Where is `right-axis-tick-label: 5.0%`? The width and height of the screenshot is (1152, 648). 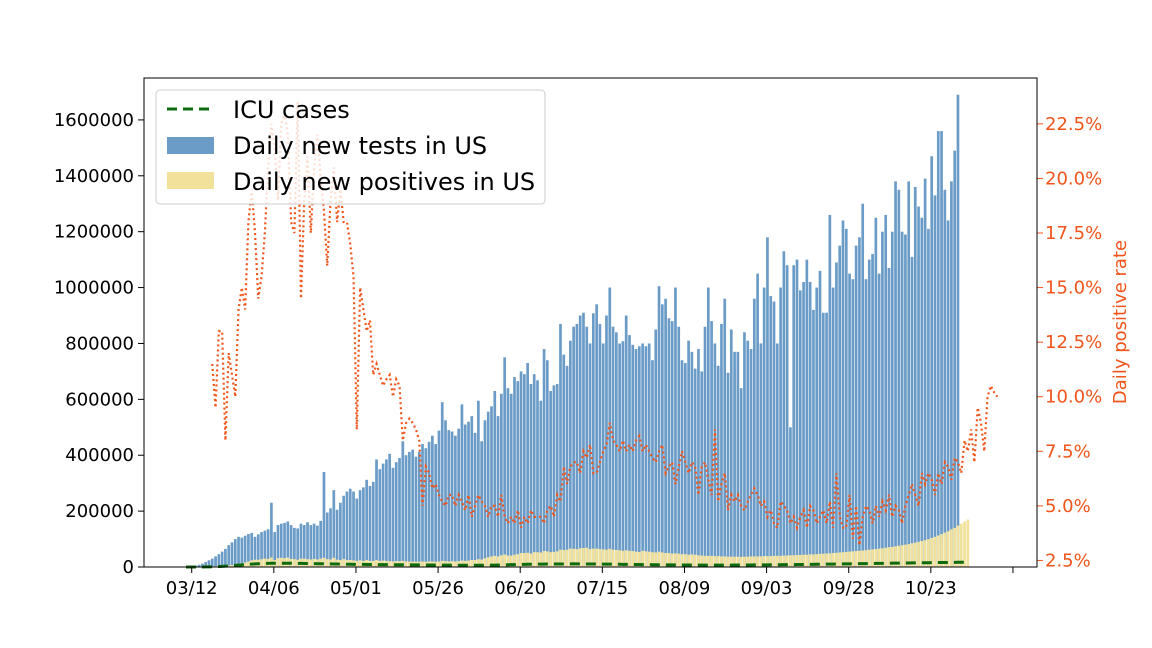 right-axis-tick-label: 5.0% is located at coordinates (1068, 506).